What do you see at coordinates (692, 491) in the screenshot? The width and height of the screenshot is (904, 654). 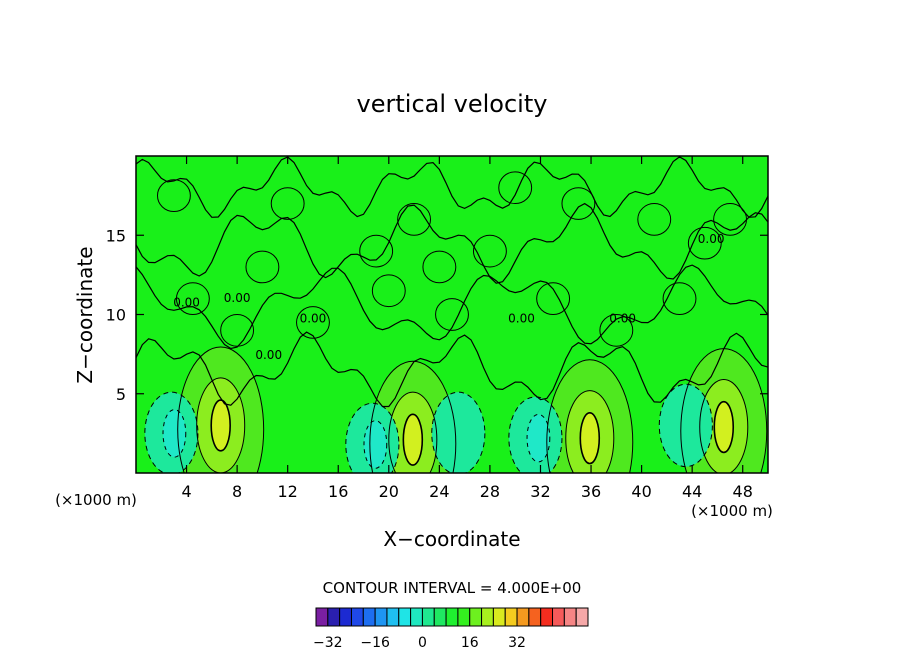 I see `x-tick-label: 44` at bounding box center [692, 491].